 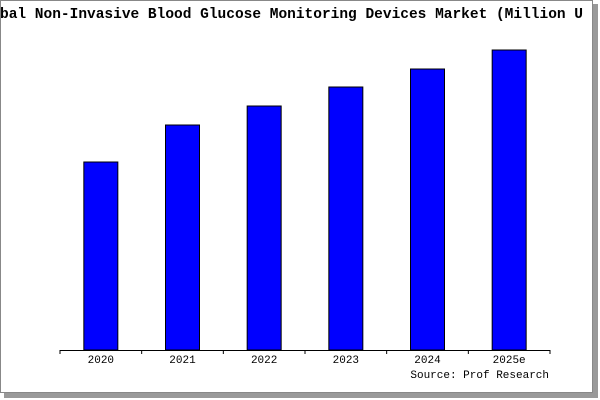 What do you see at coordinates (346, 361) in the screenshot?
I see `x-tick-label: 2023` at bounding box center [346, 361].